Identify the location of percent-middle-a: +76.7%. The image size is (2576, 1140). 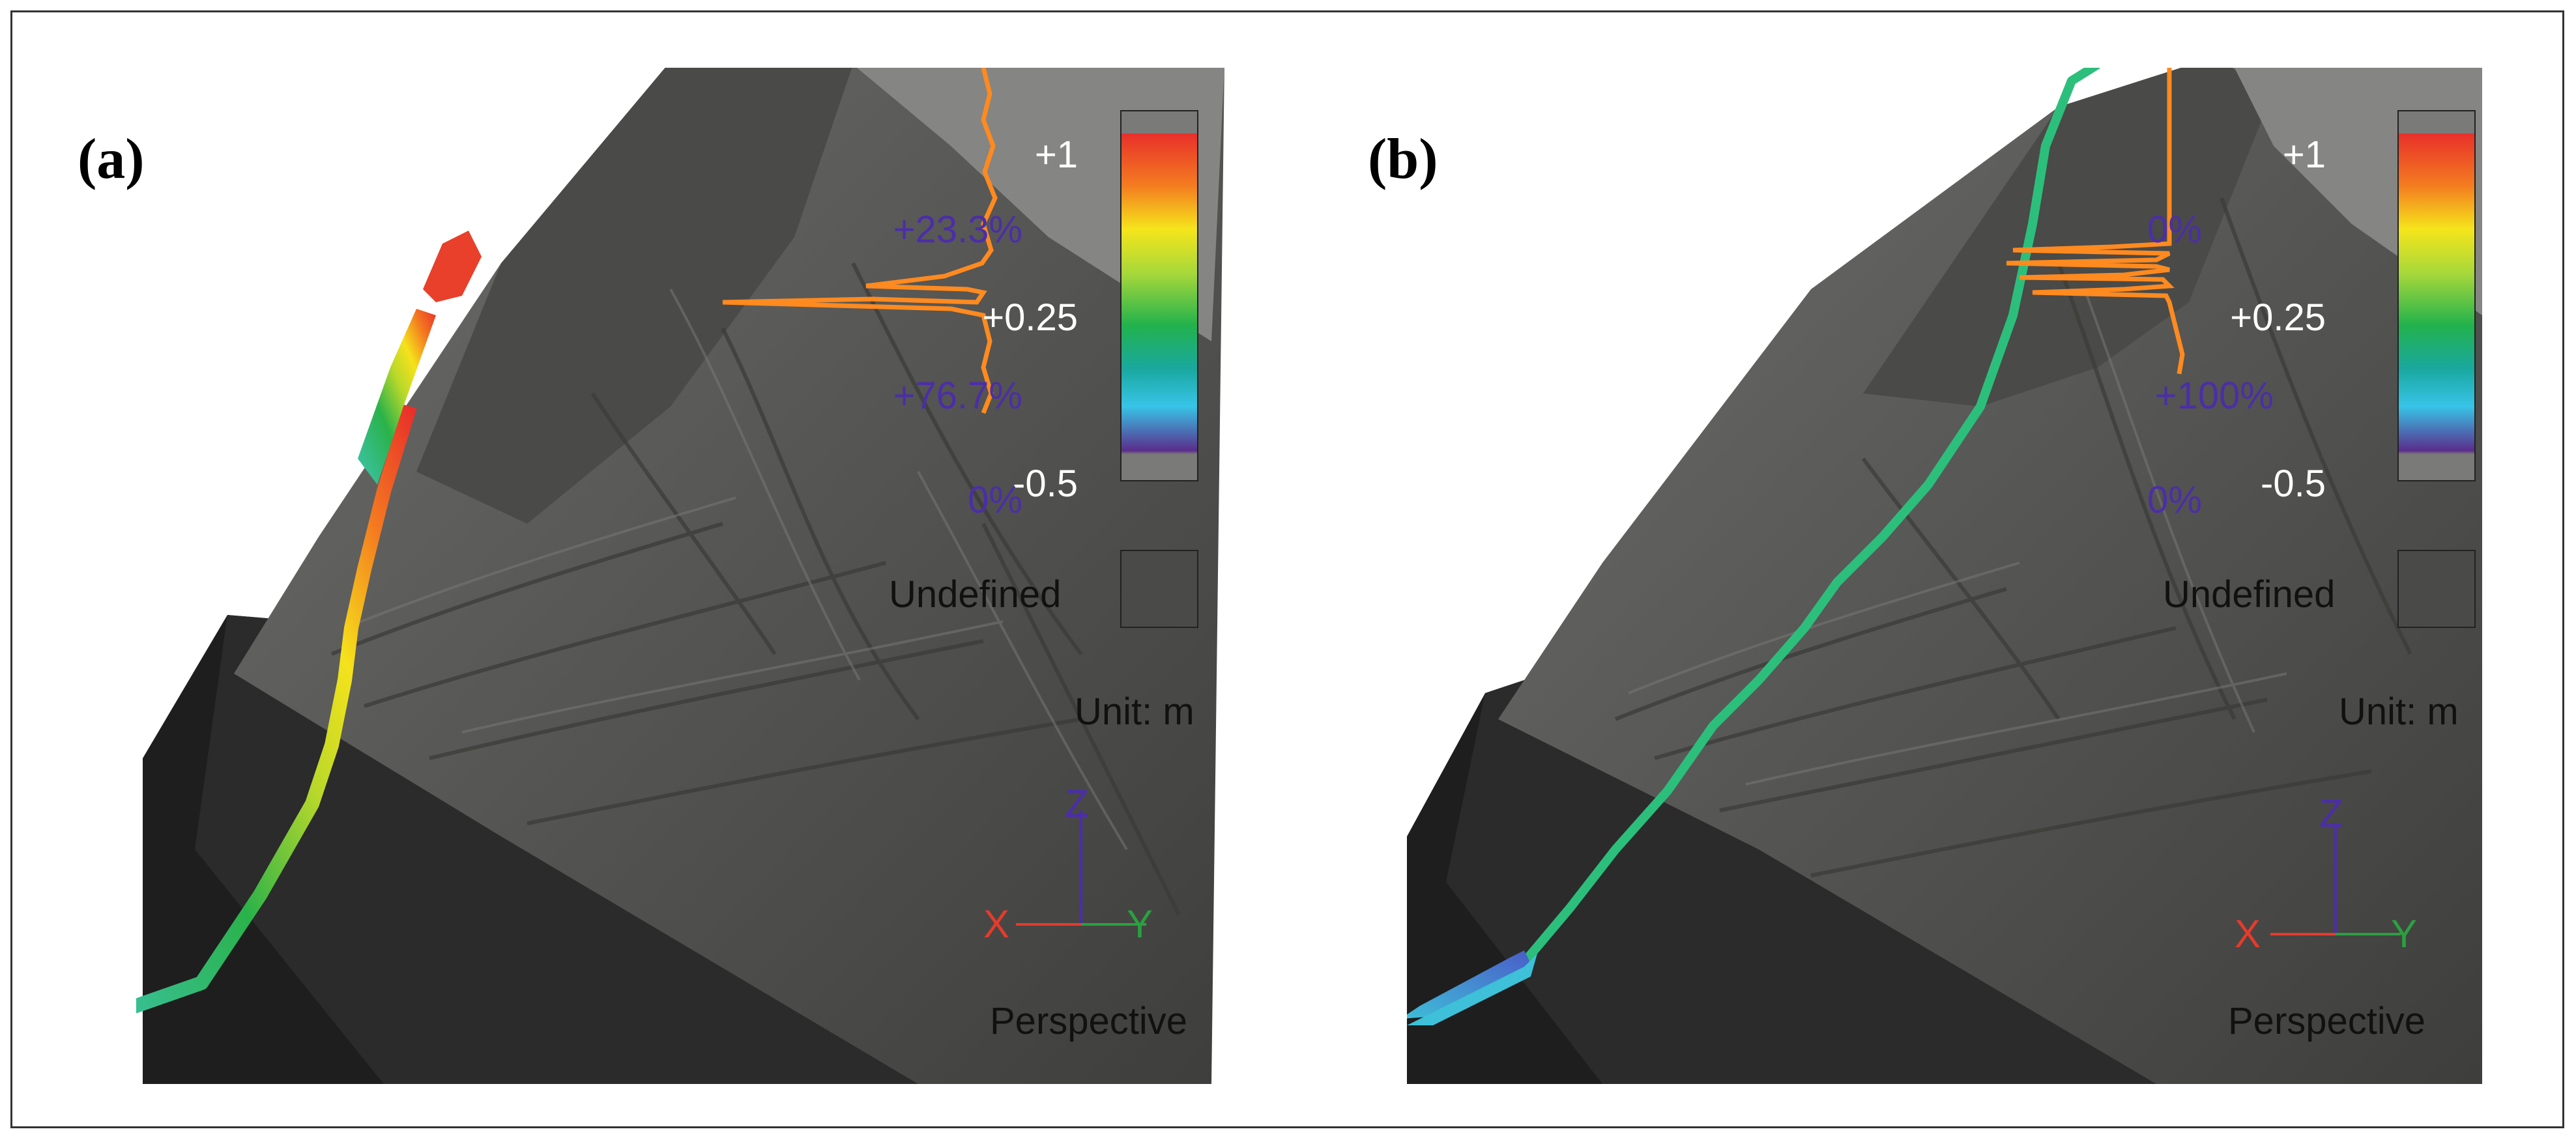
(958, 396).